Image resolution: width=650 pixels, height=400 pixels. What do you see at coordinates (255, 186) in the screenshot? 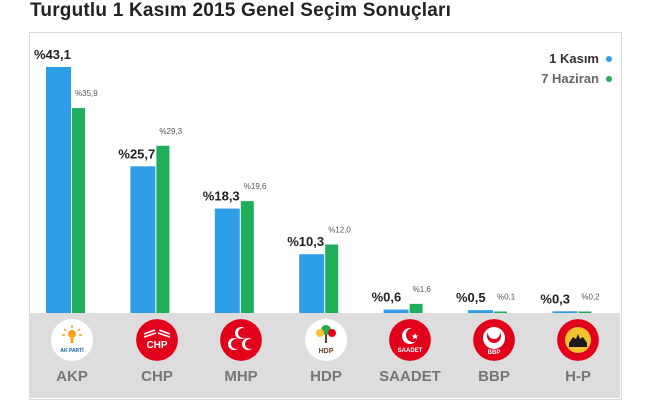
I see `data-label: %19,6` at bounding box center [255, 186].